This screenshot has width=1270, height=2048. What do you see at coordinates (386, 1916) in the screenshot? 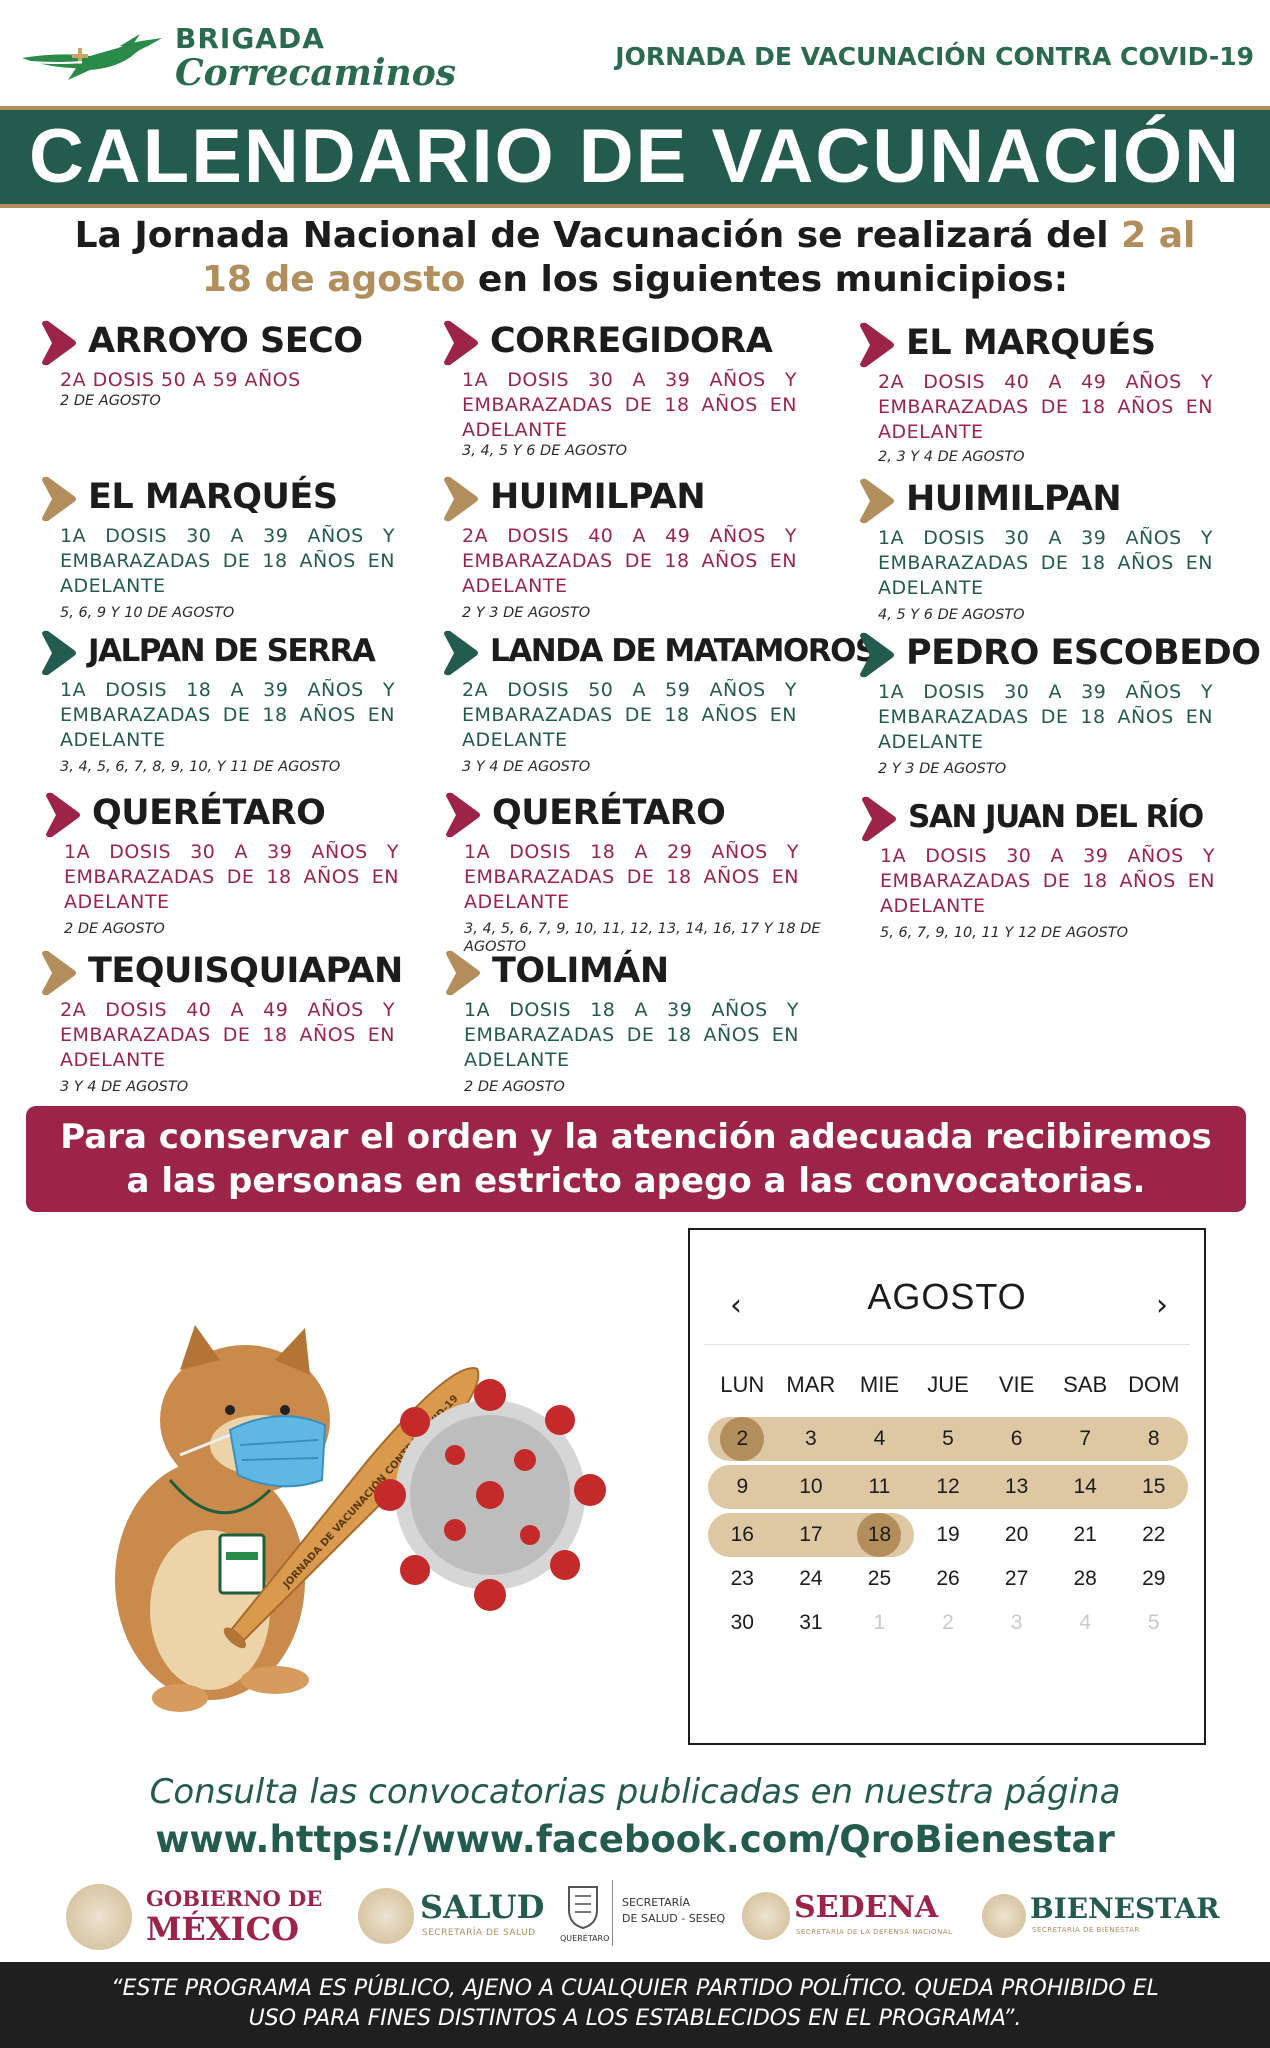
I see `salud-seal-icon` at bounding box center [386, 1916].